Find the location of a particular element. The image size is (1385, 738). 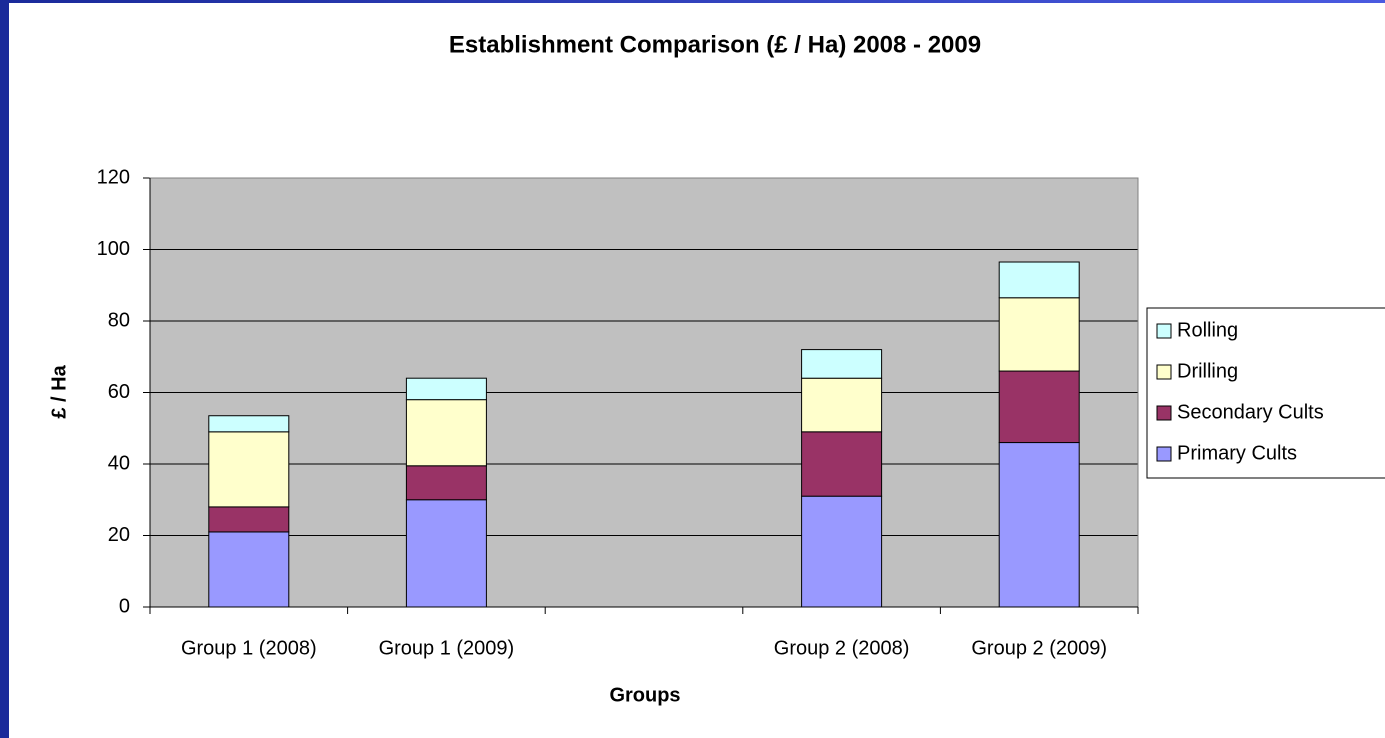

y-tick-label: 20 is located at coordinates (119, 535).